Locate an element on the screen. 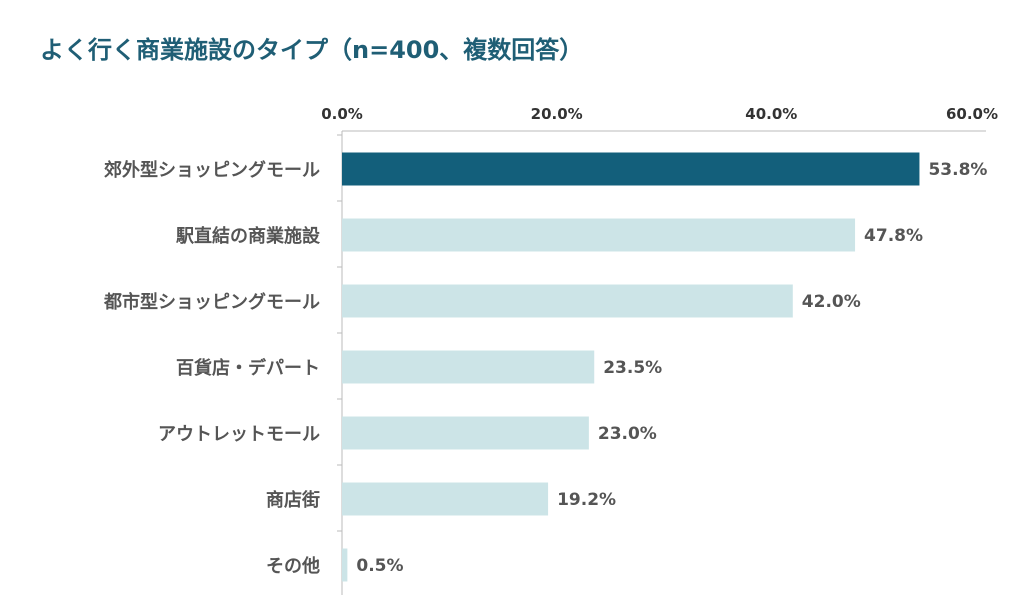 The height and width of the screenshot is (614, 1024). value-label: 42.0% is located at coordinates (831, 302).